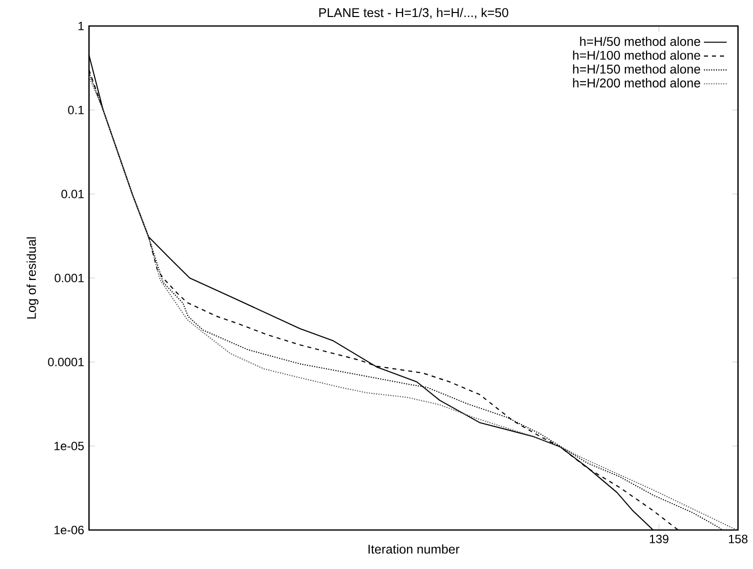  Describe the element at coordinates (636, 55) in the screenshot. I see `legend-label: h=H/100 method alone` at that location.